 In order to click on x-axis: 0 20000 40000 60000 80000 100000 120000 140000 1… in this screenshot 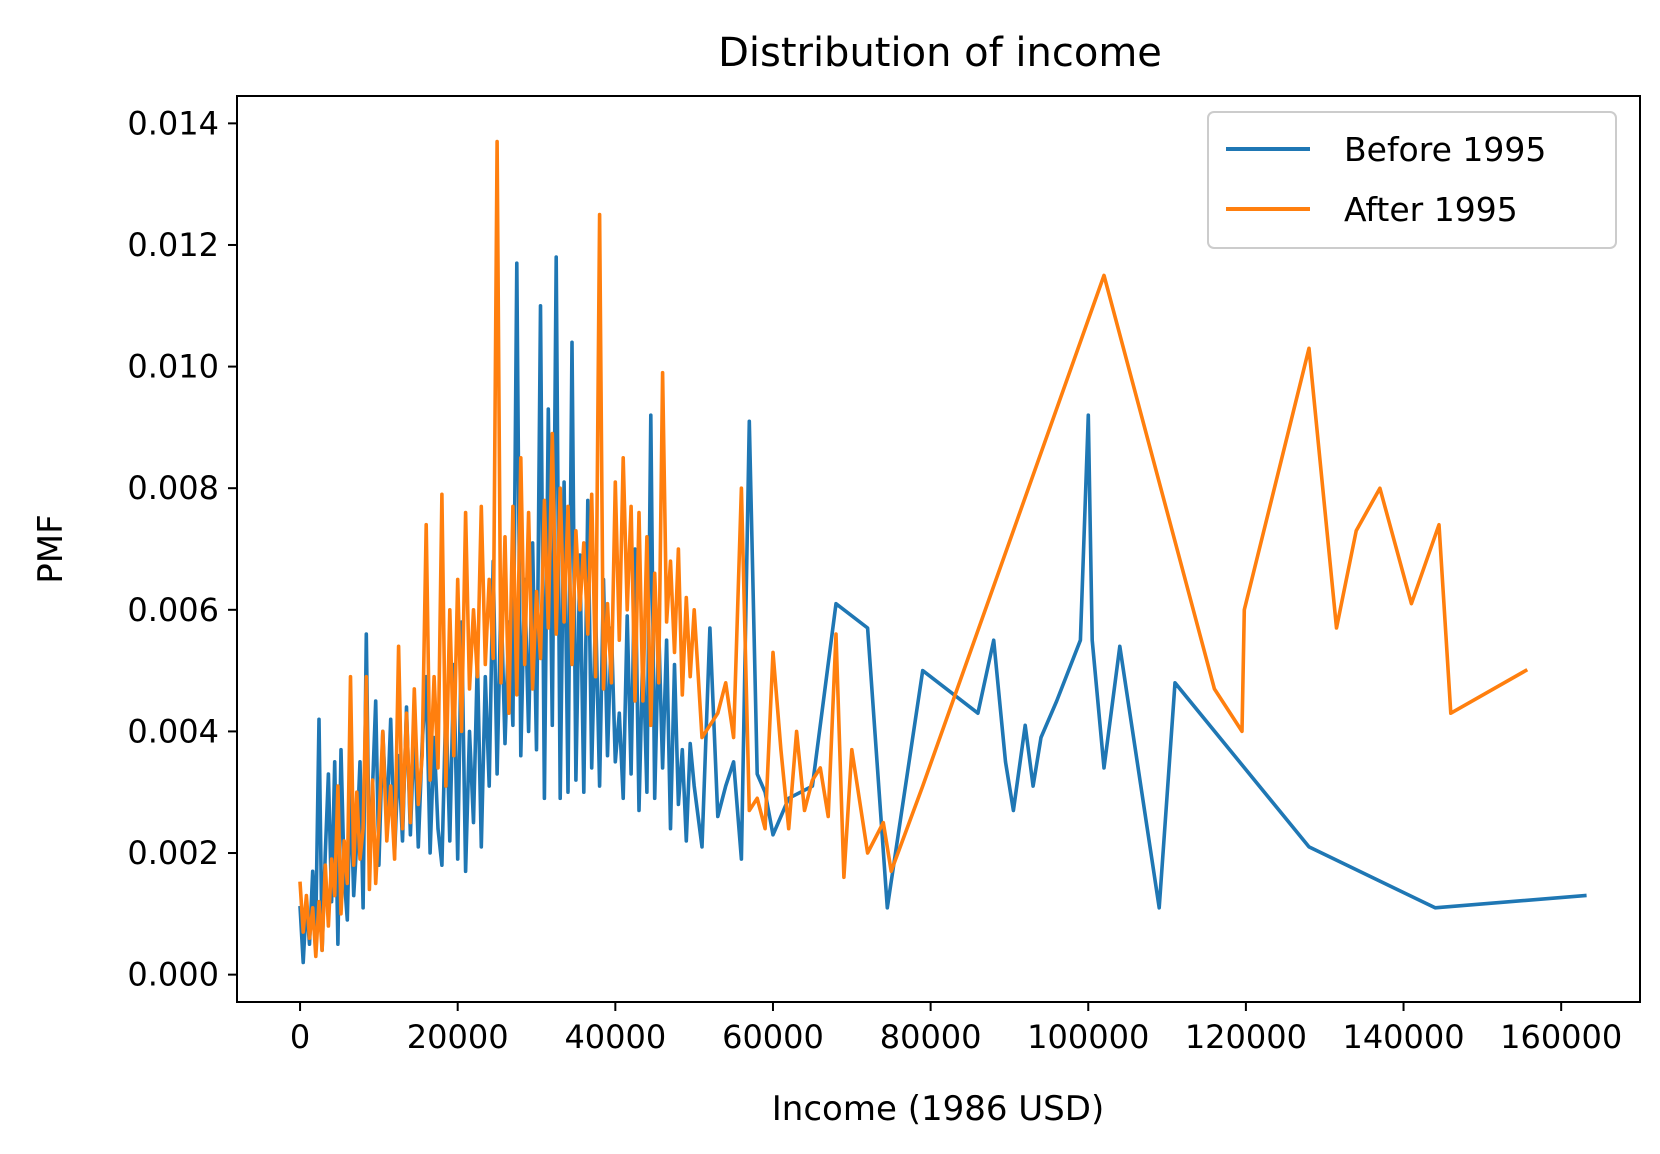, I will do `click(956, 1029)`.